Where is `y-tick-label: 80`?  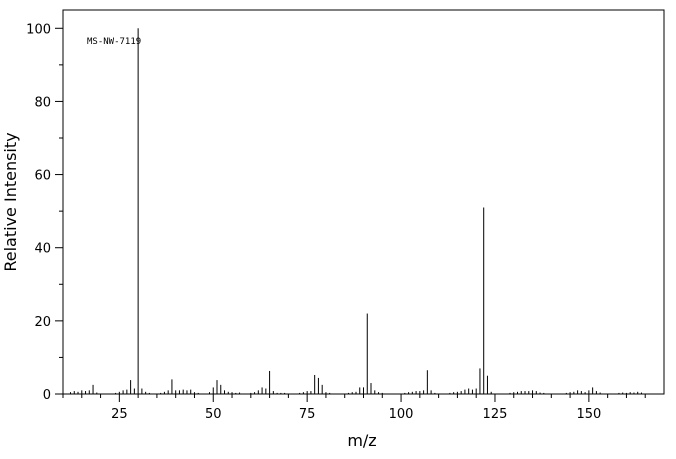 y-tick-label: 80 is located at coordinates (42, 102).